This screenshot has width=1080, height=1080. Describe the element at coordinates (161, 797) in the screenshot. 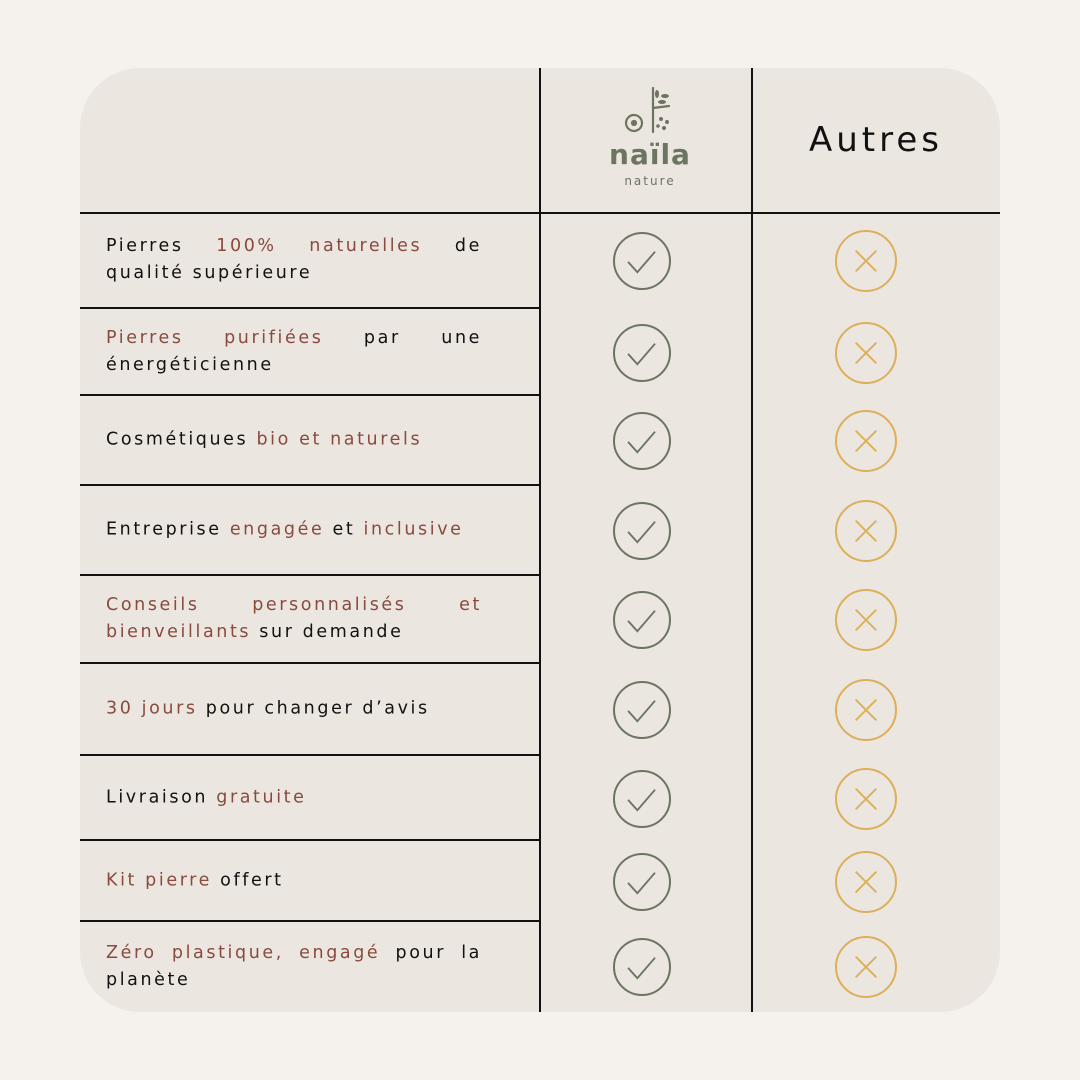

I see `feature-text: Livraison` at that location.